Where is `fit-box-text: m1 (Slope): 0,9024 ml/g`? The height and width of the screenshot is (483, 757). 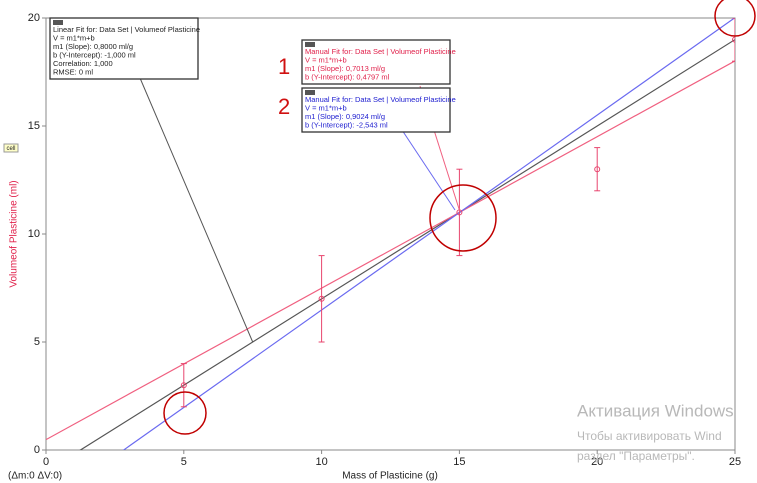
fit-box-text: m1 (Slope): 0,9024 ml/g is located at coordinates (345, 116).